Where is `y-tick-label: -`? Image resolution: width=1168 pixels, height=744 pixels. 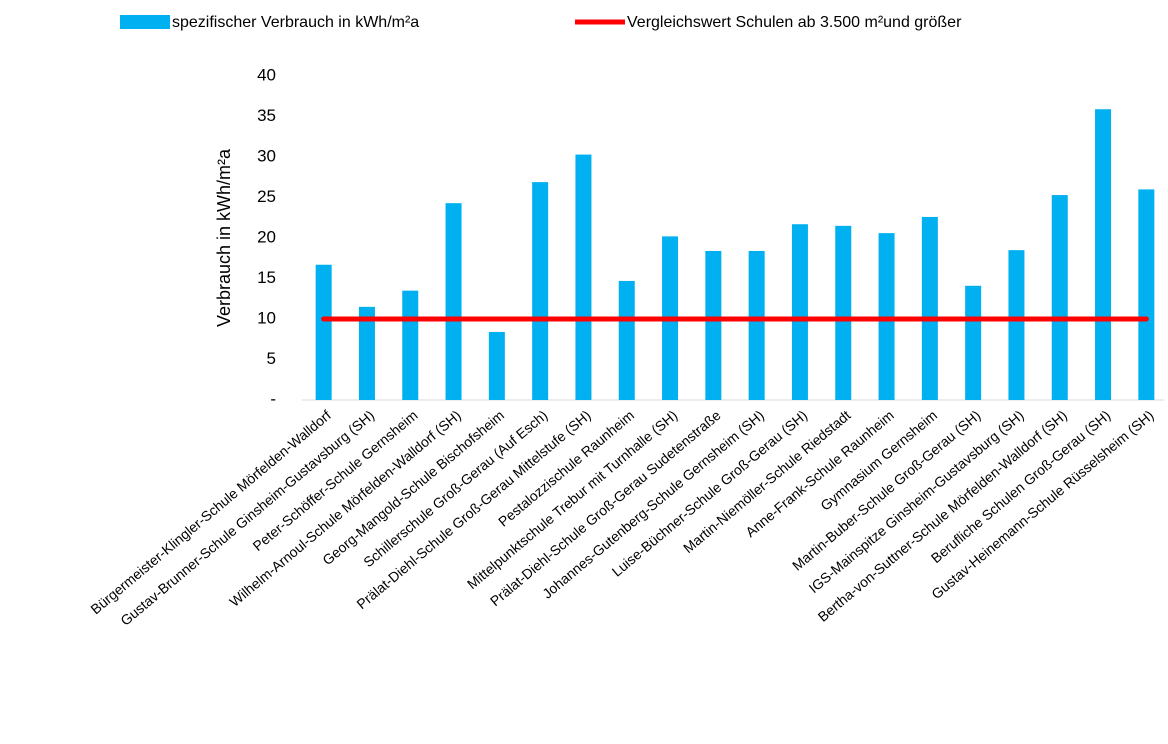 y-tick-label: - is located at coordinates (273, 398).